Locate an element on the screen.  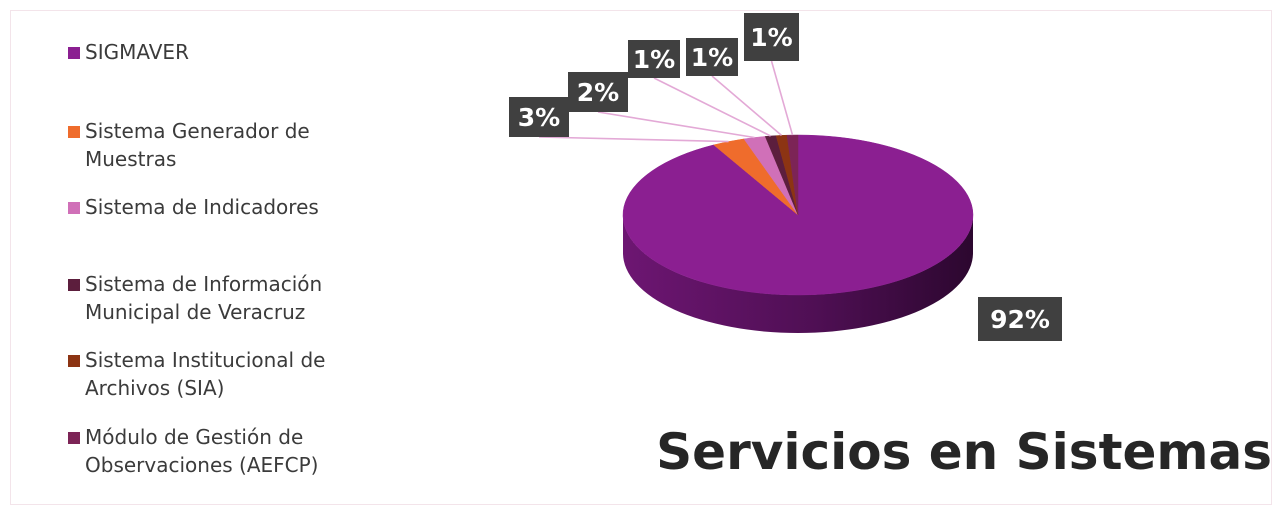
data-label-box-sigmaver is located at coordinates (1020, 319).